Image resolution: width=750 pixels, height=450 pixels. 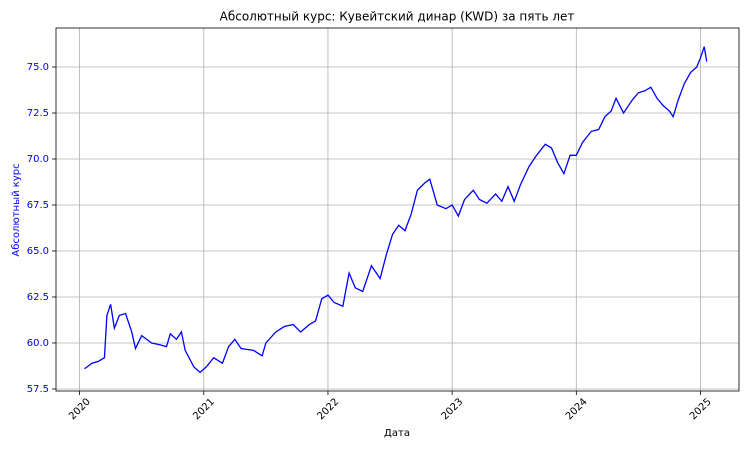 What do you see at coordinates (38, 67) in the screenshot?
I see `y-tick-label: 75.0` at bounding box center [38, 67].